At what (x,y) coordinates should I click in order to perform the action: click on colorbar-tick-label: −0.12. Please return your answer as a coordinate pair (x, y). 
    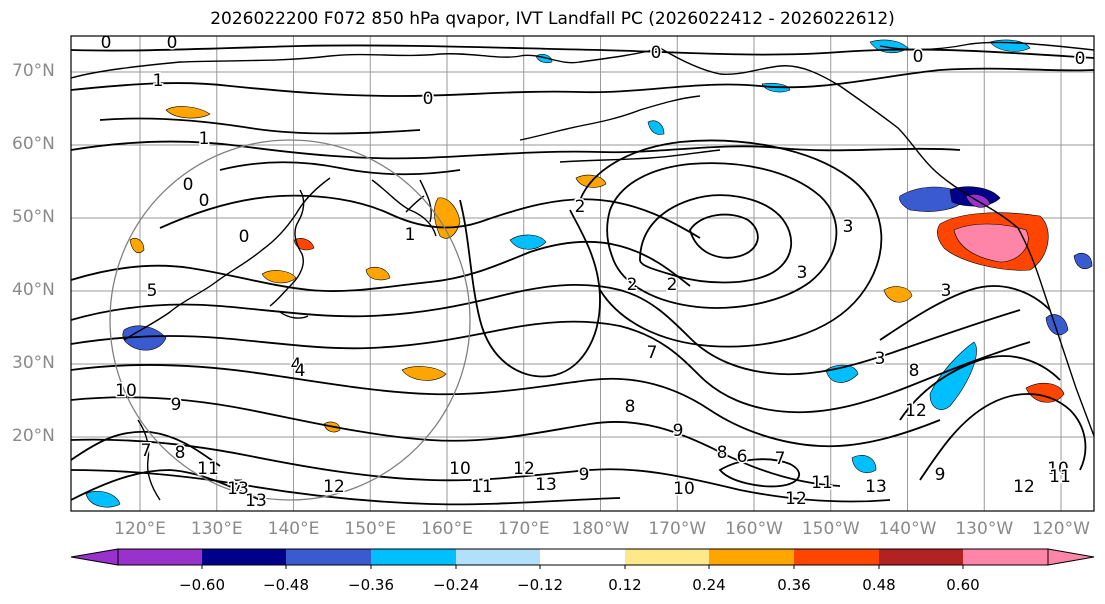
    Looking at the image, I should click on (540, 585).